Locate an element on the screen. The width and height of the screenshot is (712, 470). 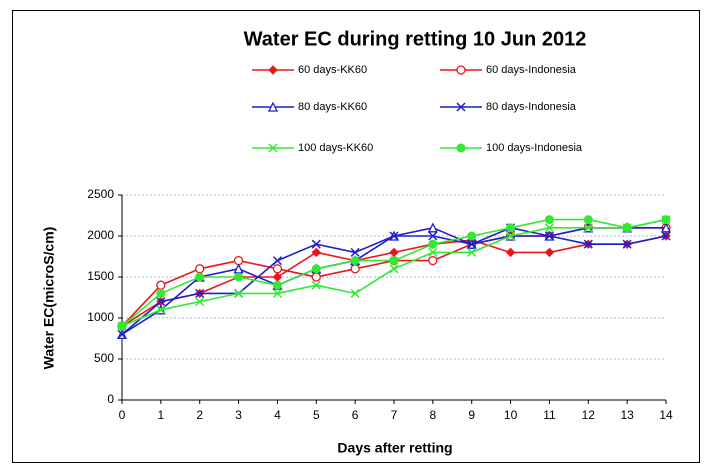
x-tick-label: 14 is located at coordinates (666, 415).